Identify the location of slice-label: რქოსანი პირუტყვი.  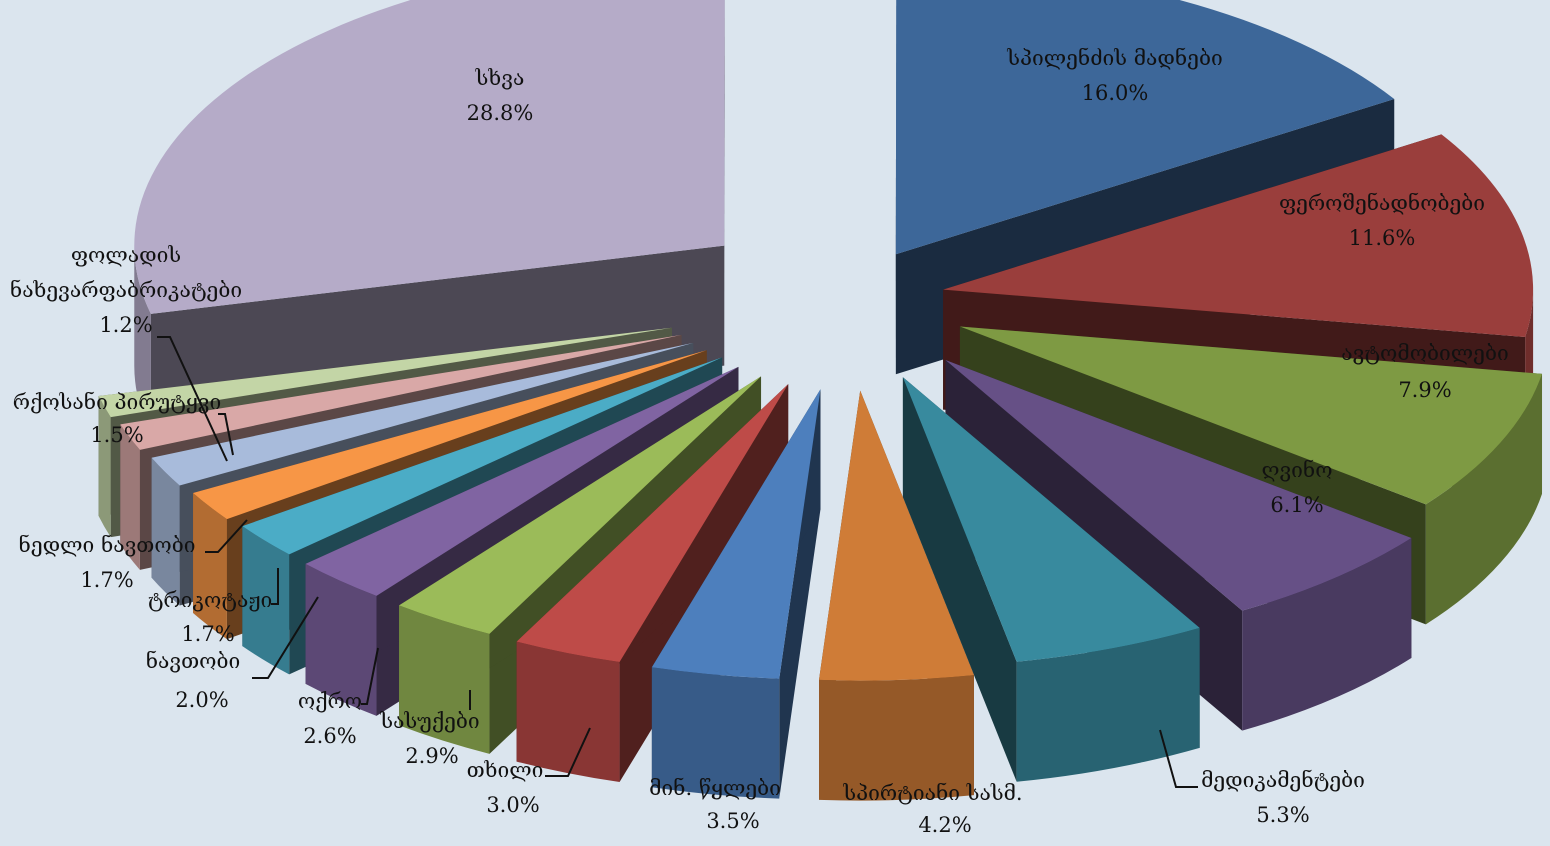
(117, 402).